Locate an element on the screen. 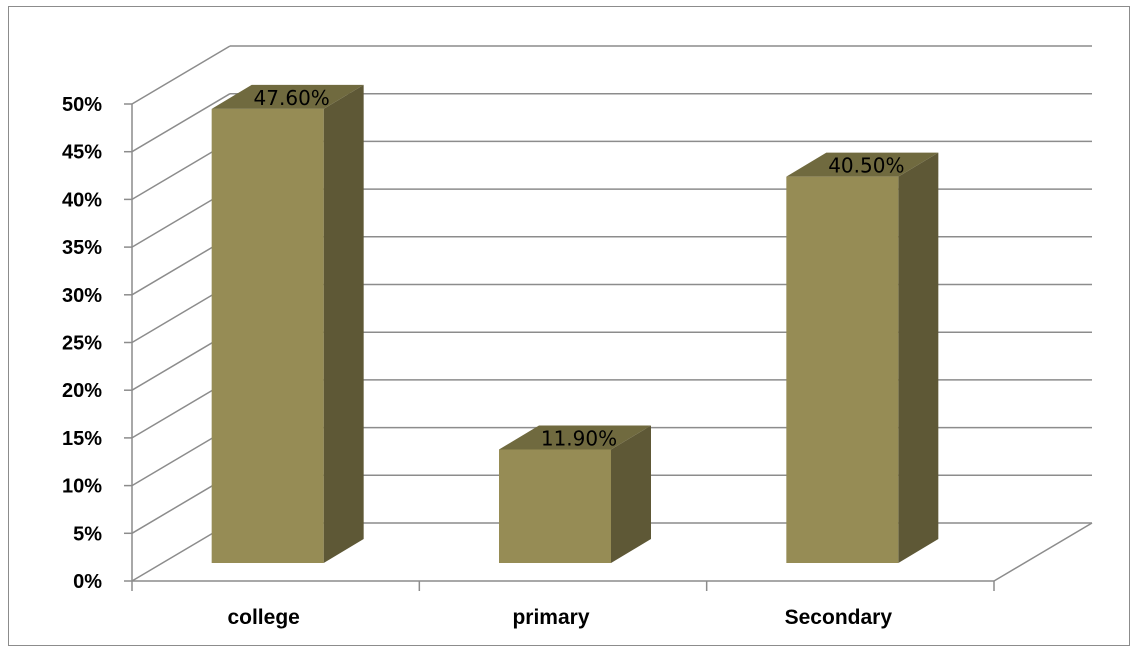  category-labels: college primary Secondary is located at coordinates (559, 617).